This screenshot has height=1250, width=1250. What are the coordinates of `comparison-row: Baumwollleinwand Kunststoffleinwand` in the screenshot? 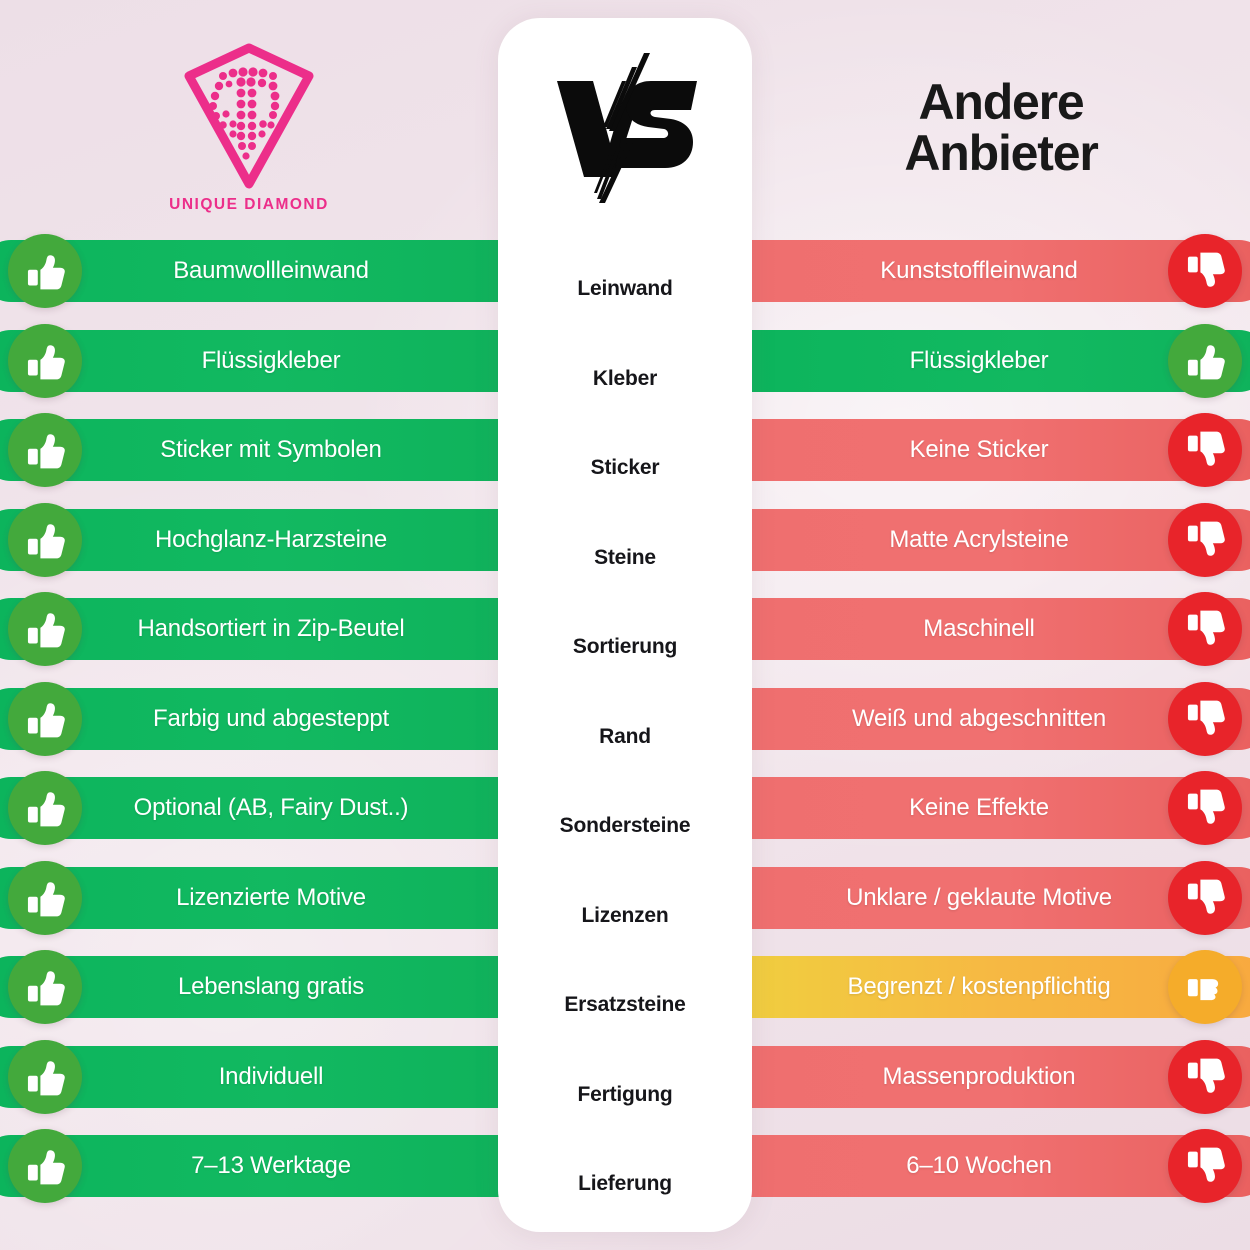 It's located at (625, 271).